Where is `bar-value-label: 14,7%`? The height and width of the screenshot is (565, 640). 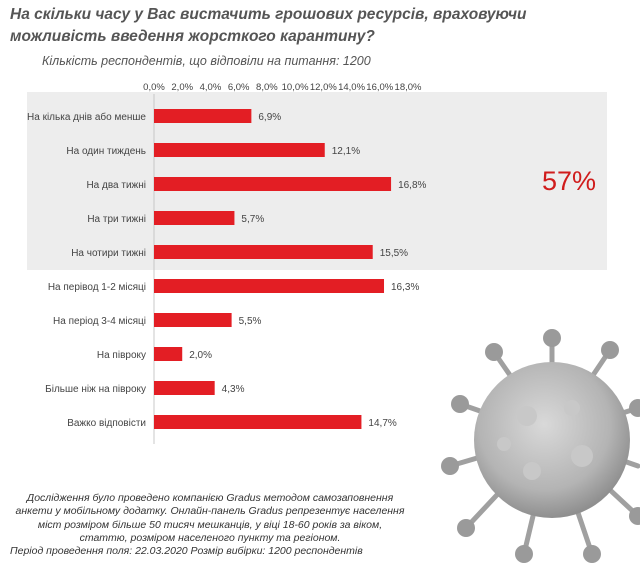 bar-value-label: 14,7% is located at coordinates (382, 423).